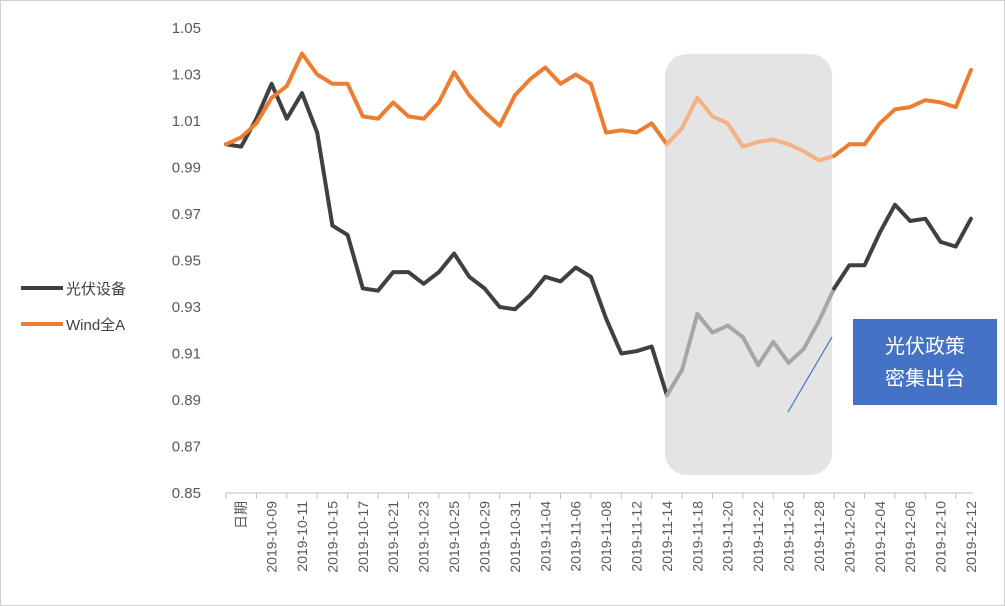 The height and width of the screenshot is (606, 1005). Describe the element at coordinates (515, 537) in the screenshot. I see `x-tick-label: 2019-10-31` at that location.